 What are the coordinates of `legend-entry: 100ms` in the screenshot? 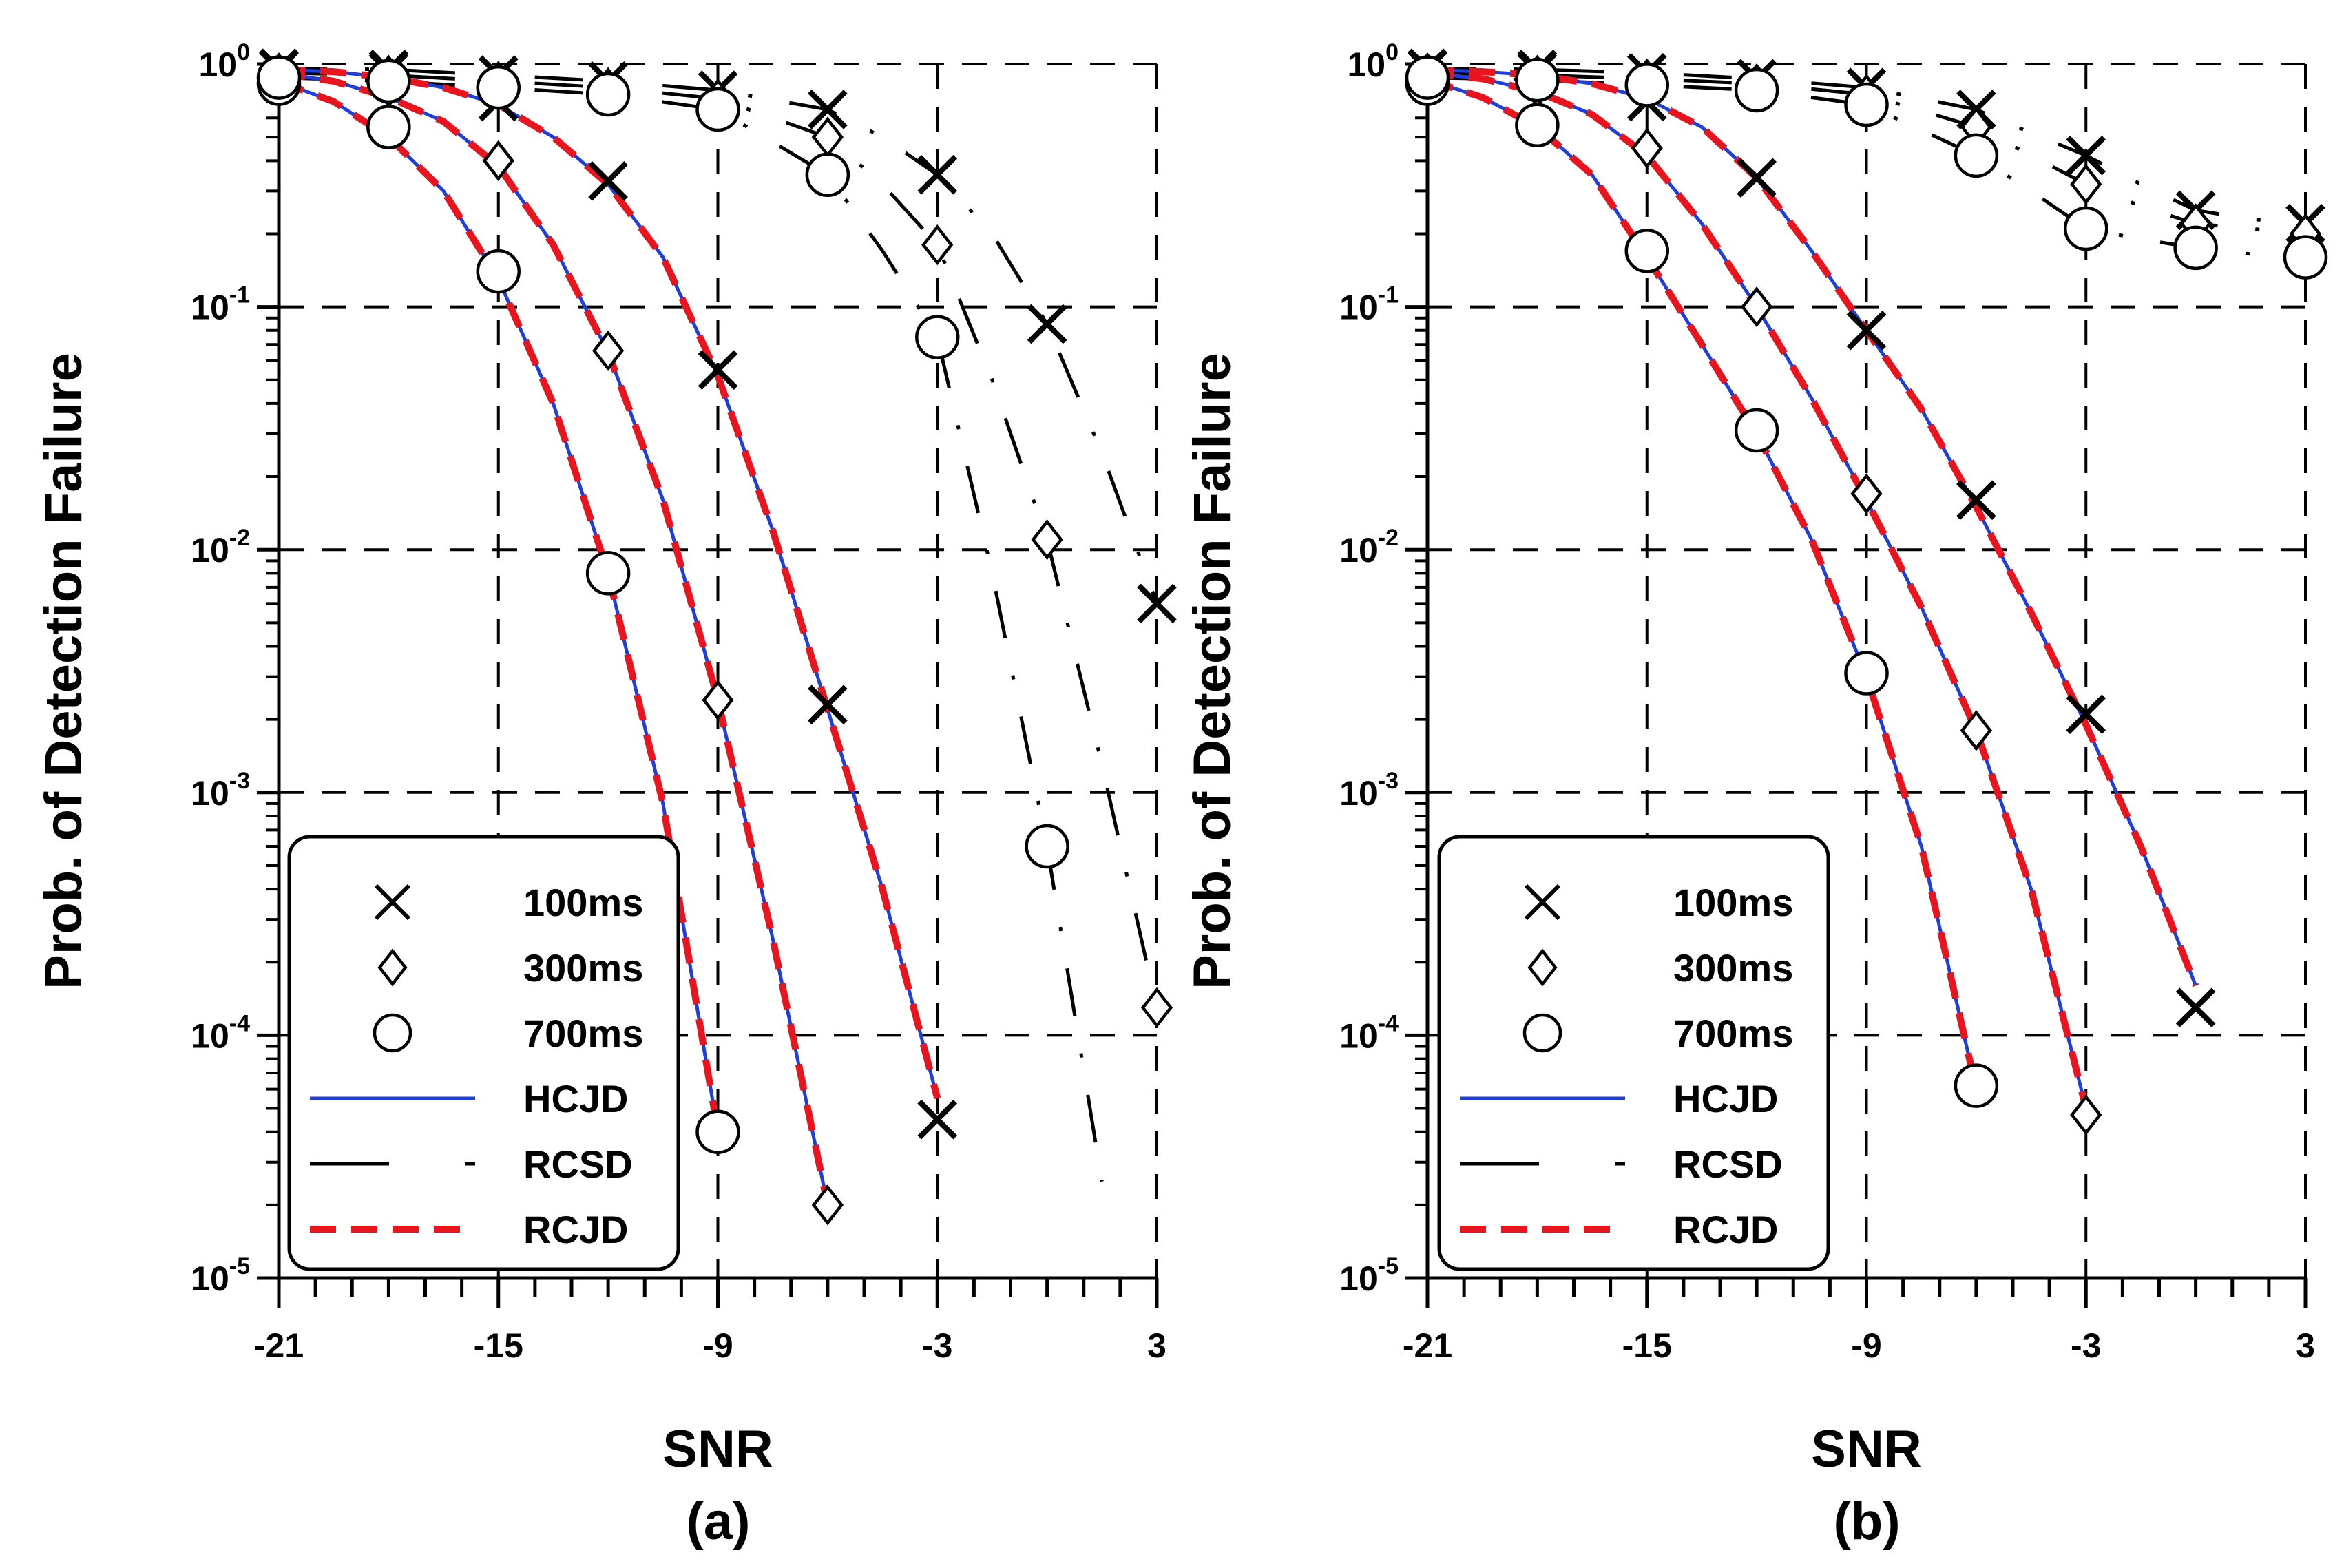 It's located at (1658, 902).